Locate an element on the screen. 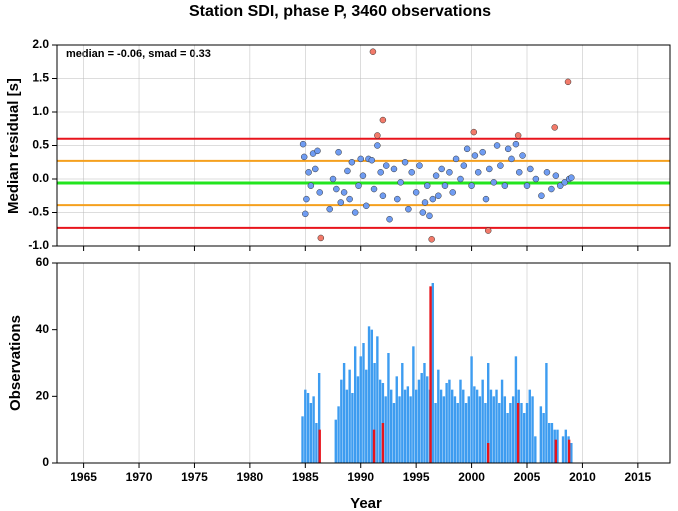 Image resolution: width=678 pixels, height=511 pixels. y-tick-label: 60 is located at coordinates (43, 262).